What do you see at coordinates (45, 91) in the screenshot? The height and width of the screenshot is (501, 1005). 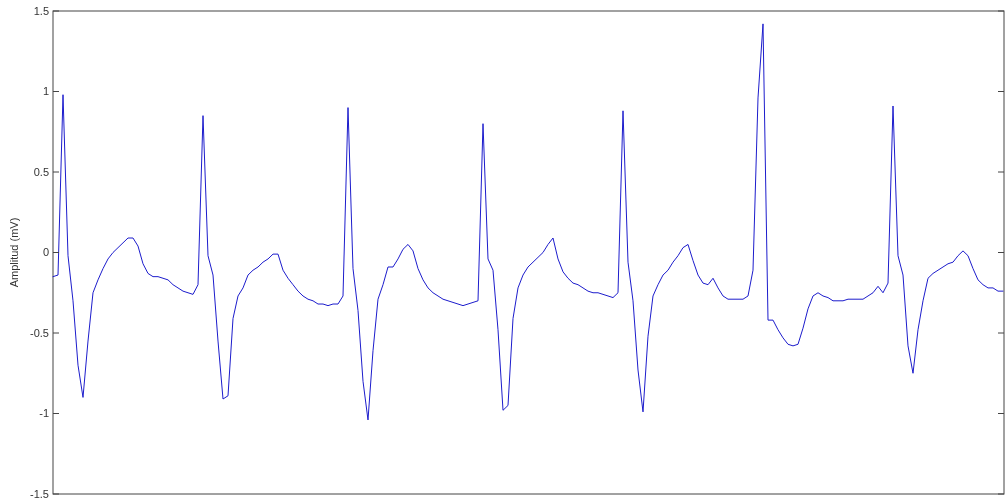 I see `y-tick-label: 1` at bounding box center [45, 91].